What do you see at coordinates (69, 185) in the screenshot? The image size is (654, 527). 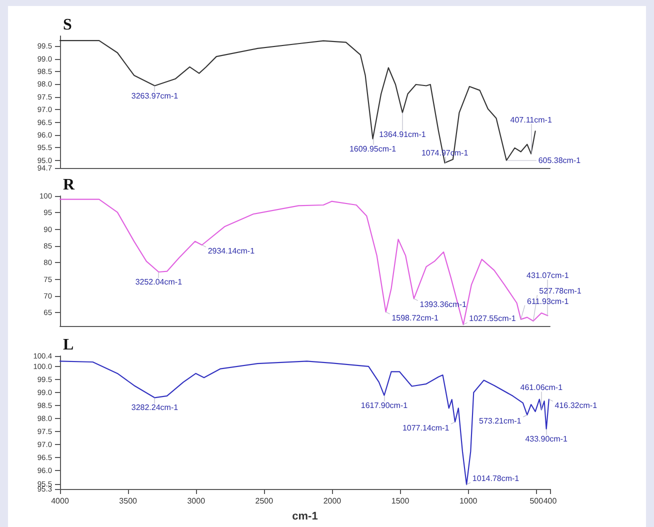 I see `chart-title: R` at bounding box center [69, 185].